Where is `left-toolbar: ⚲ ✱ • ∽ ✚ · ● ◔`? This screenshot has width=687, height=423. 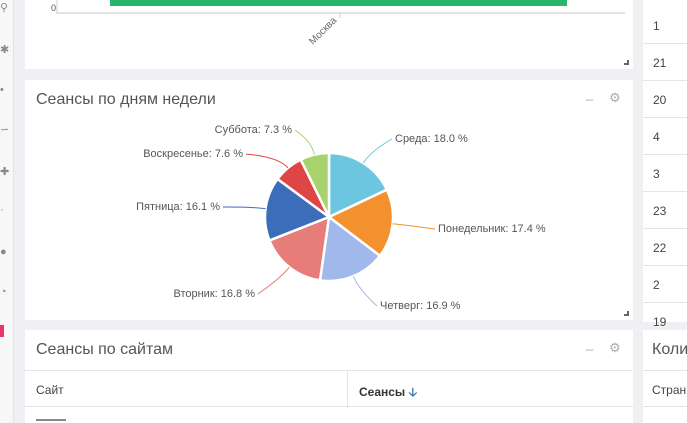
left-toolbar: ⚲ ✱ • ∽ ✚ · ● ◔ is located at coordinates (7, 211).